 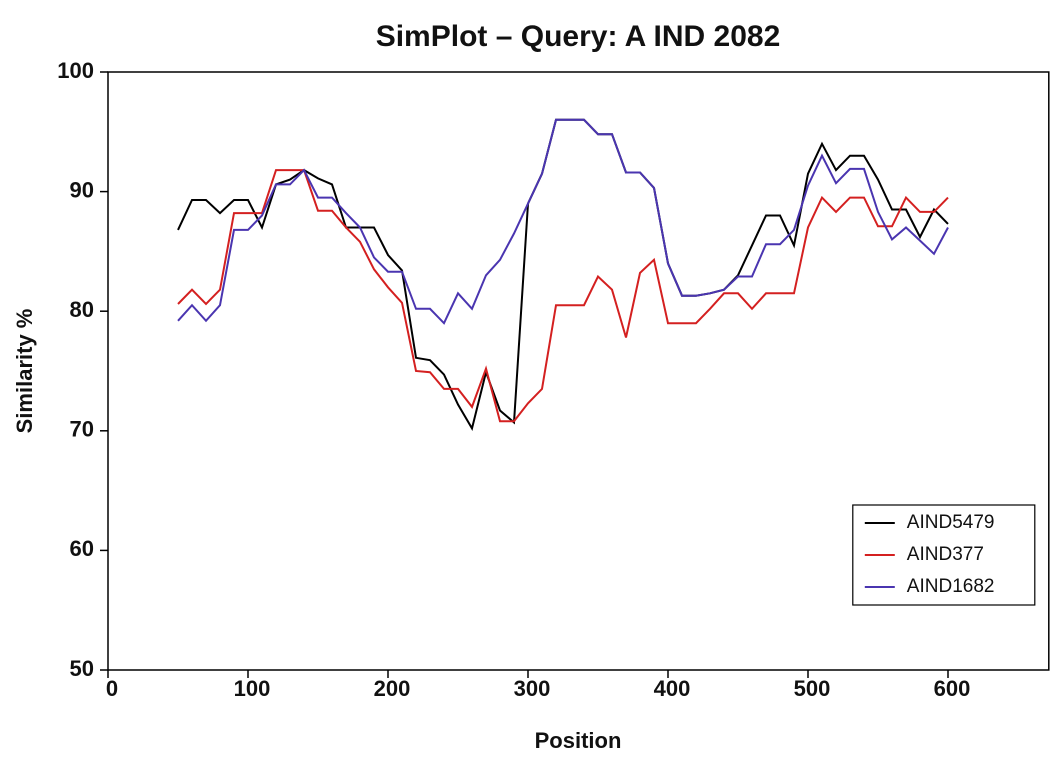 What do you see at coordinates (532, 688) in the screenshot?
I see `x-tick-label: 300` at bounding box center [532, 688].